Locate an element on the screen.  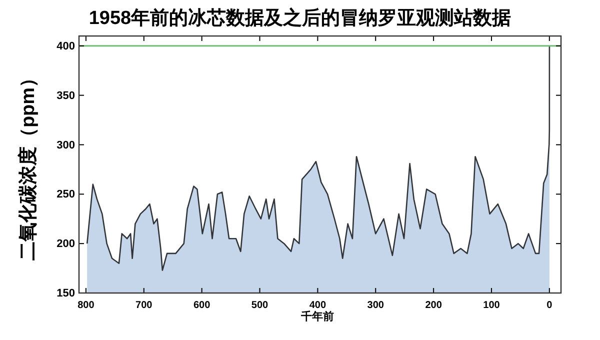
x-tick-label: 700 is located at coordinates (144, 306).